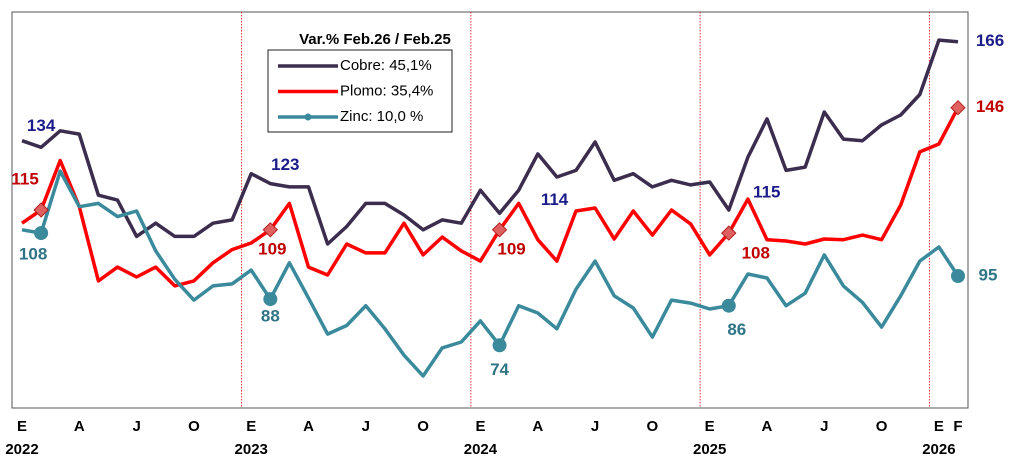  What do you see at coordinates (386, 90) in the screenshot?
I see `legend-label: Plomo: 35,4%` at bounding box center [386, 90].